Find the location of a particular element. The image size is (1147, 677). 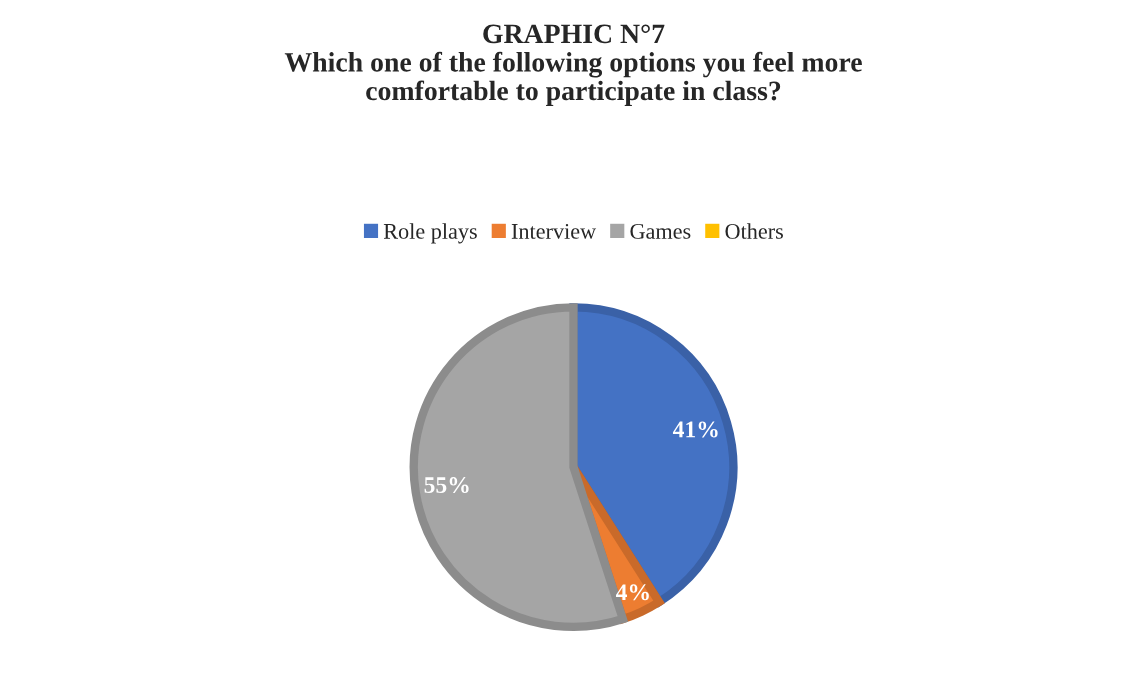

data-label: 41% is located at coordinates (695, 429).